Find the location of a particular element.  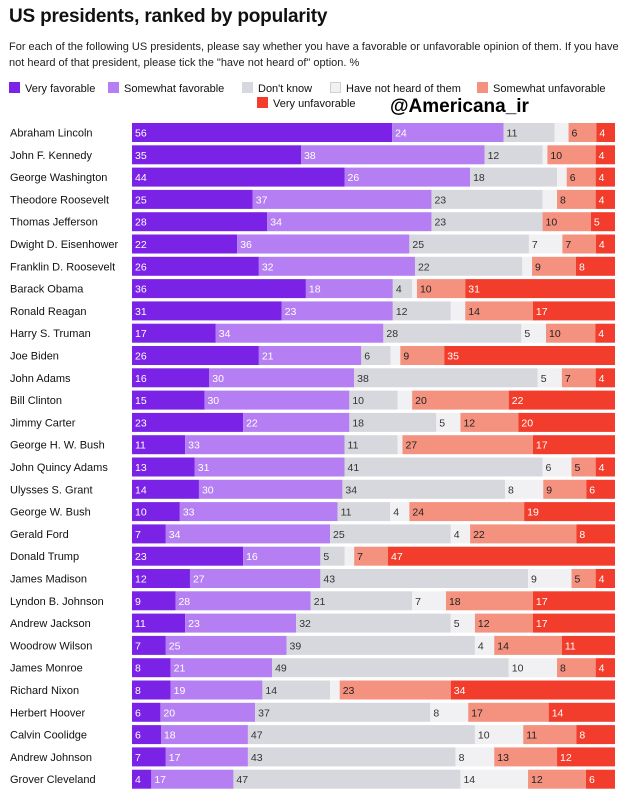

bar-row-richard-nixon: Richard Nixon 8 19 14 23 34 is located at coordinates (312, 690).